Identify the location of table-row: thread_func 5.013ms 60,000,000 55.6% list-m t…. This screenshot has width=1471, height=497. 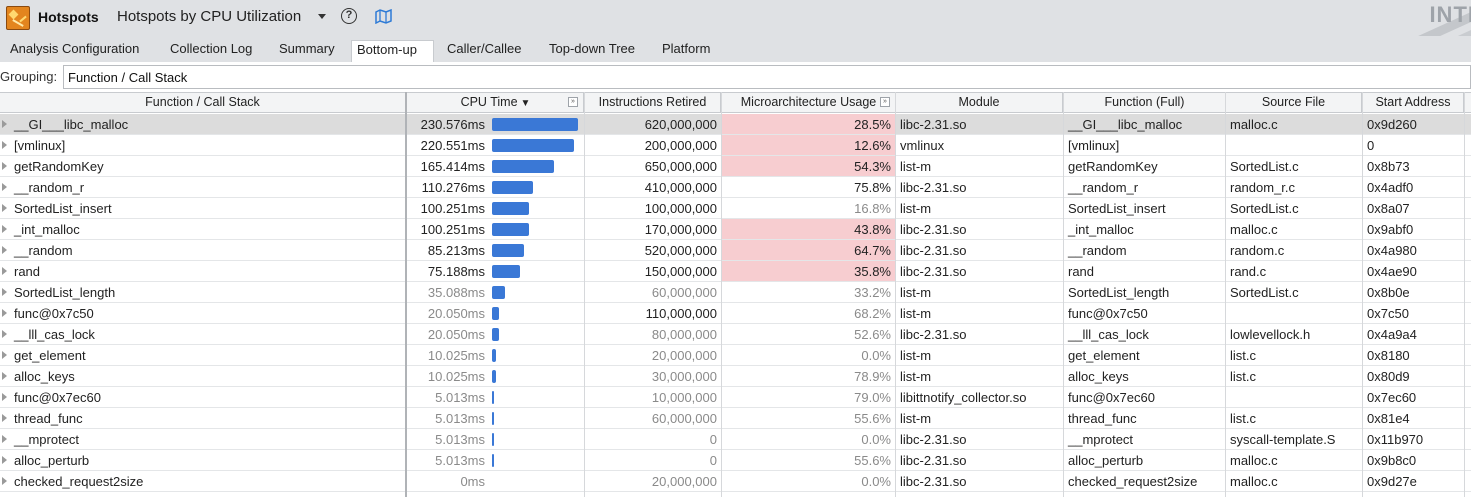
(735, 418).